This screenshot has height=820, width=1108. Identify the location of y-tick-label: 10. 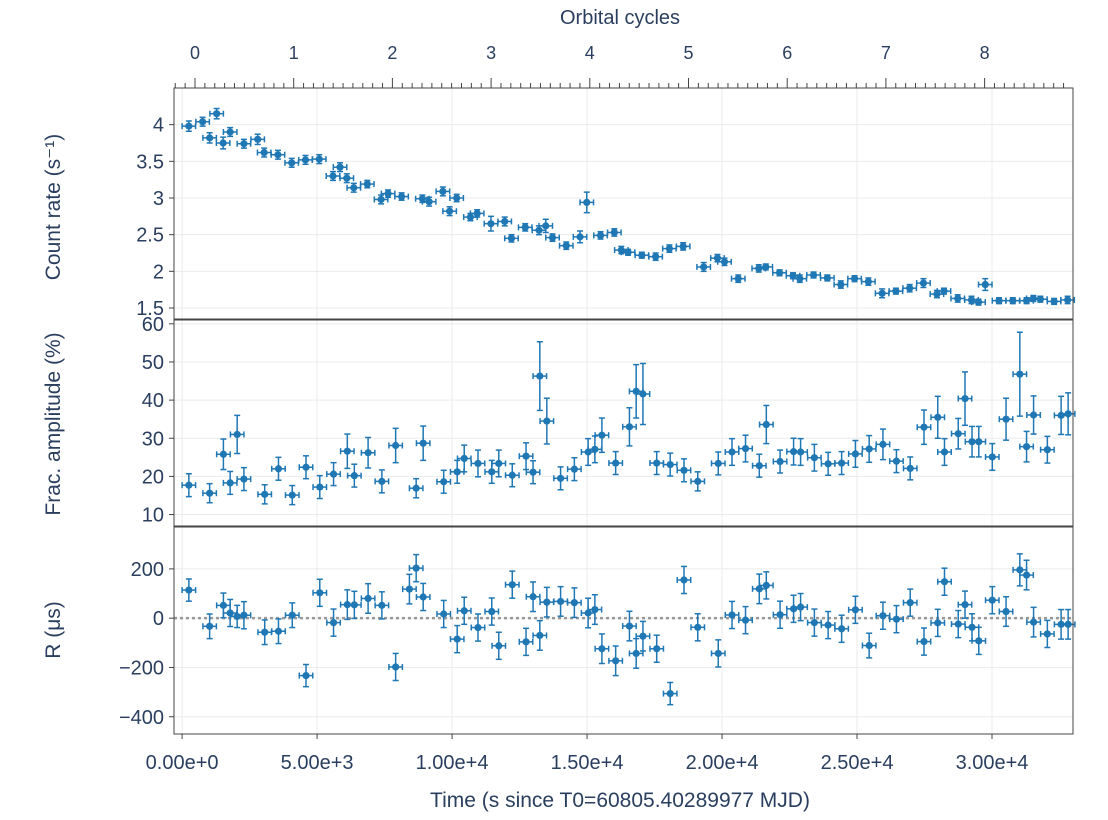
(153, 516).